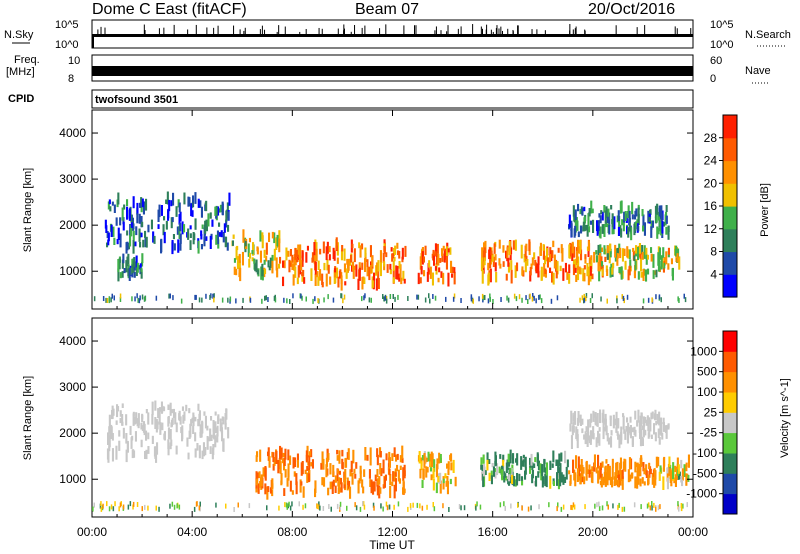  Describe the element at coordinates (709, 433) in the screenshot. I see `colorbar-tick-label: -25` at that location.